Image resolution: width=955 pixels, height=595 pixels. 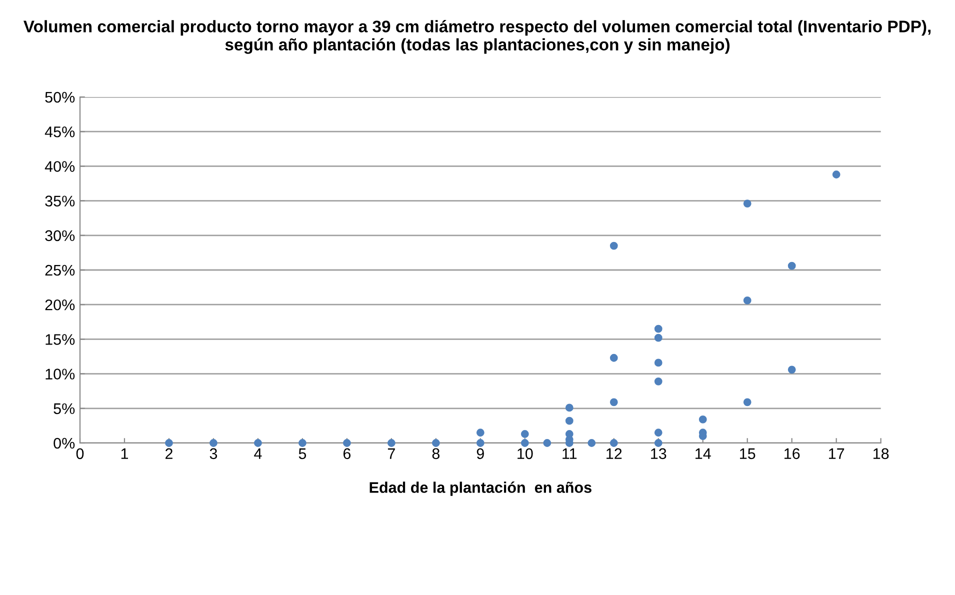 I want to click on x-tick-label: 1, so click(x=124, y=453).